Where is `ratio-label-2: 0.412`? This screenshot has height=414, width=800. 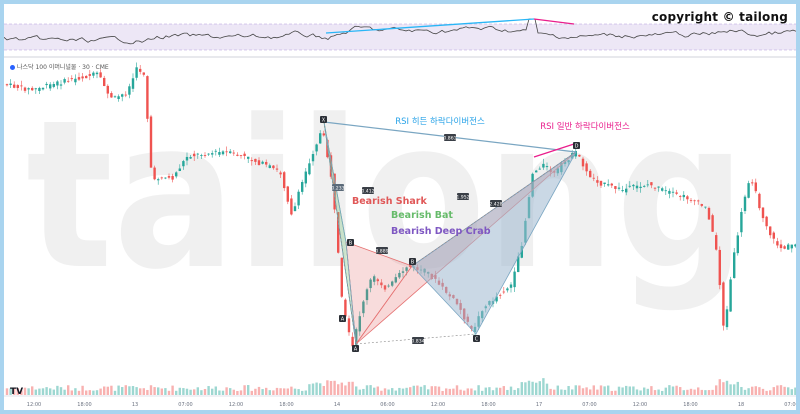
ratio-label-2: 0.412 is located at coordinates (367, 192).